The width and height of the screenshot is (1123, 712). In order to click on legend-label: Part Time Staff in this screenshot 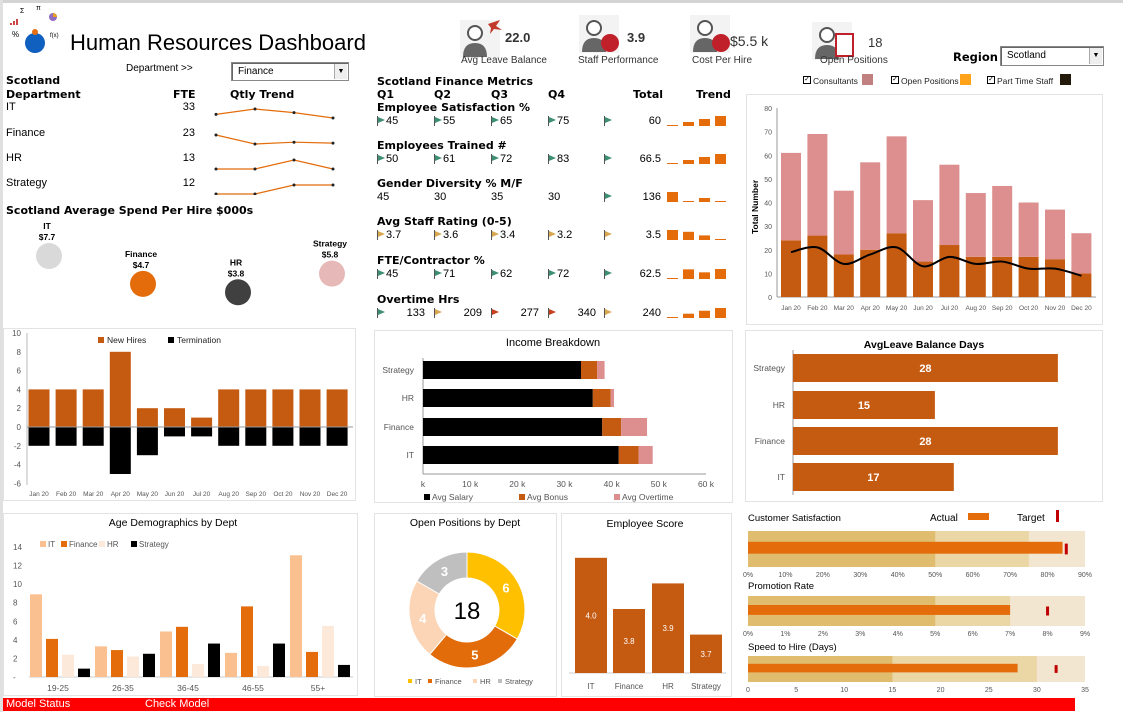, I will do `click(1025, 81)`.